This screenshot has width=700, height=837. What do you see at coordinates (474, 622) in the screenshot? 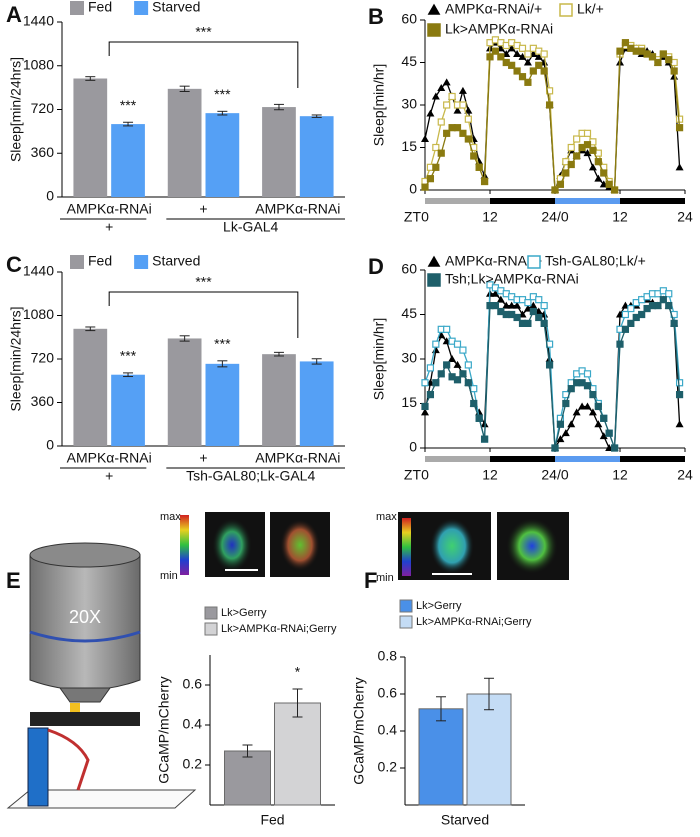
I see `legend-label: Lk>AMPKα-RNAi;Gerry` at bounding box center [474, 622].